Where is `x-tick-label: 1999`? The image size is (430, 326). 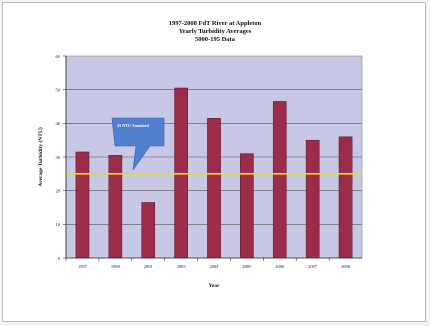 x-tick-label: 1999 is located at coordinates (116, 266).